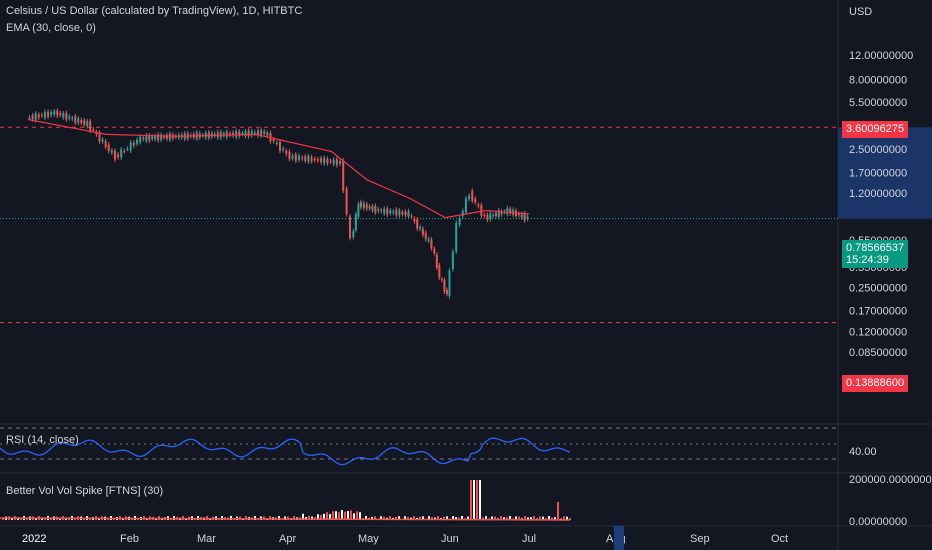 Image resolution: width=932 pixels, height=550 pixels. I want to click on time-axis-label: Apr, so click(287, 539).